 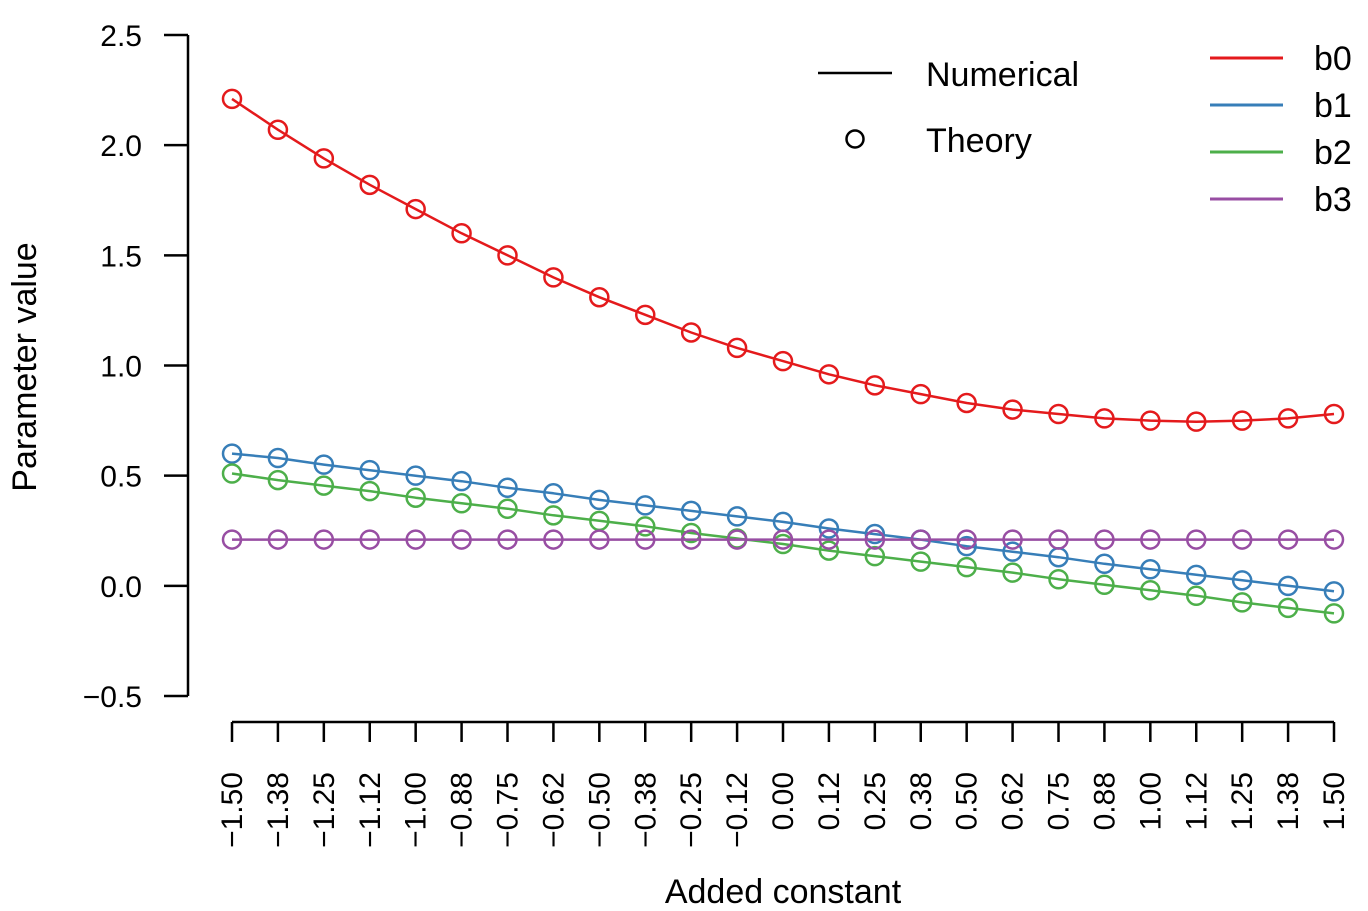 I want to click on y-tick-label: 2.5, so click(x=121, y=36).